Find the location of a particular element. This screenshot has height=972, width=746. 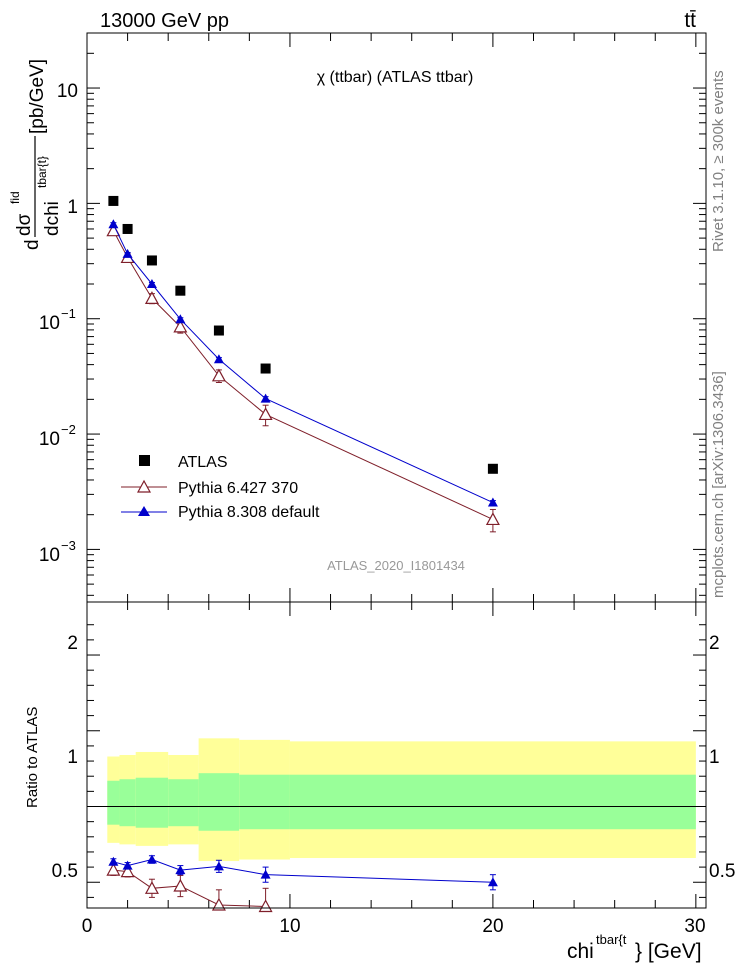

ytick-label-10: 10 is located at coordinates (67, 91).